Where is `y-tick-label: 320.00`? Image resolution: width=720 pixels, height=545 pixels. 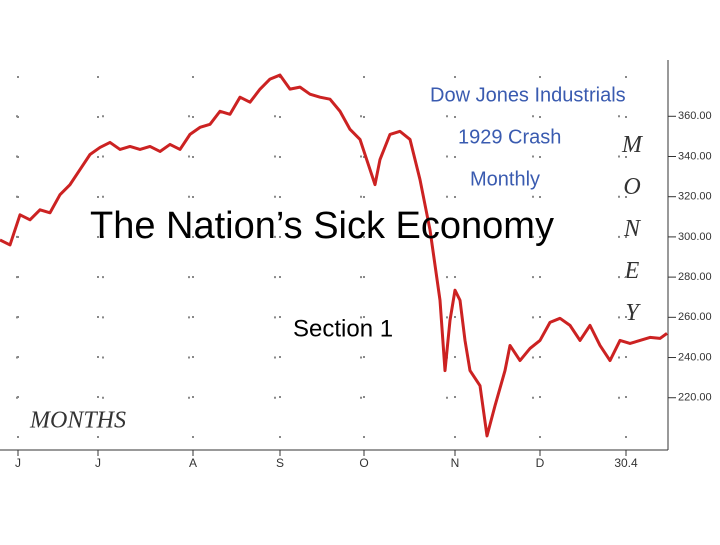 y-tick-label: 320.00 is located at coordinates (695, 197).